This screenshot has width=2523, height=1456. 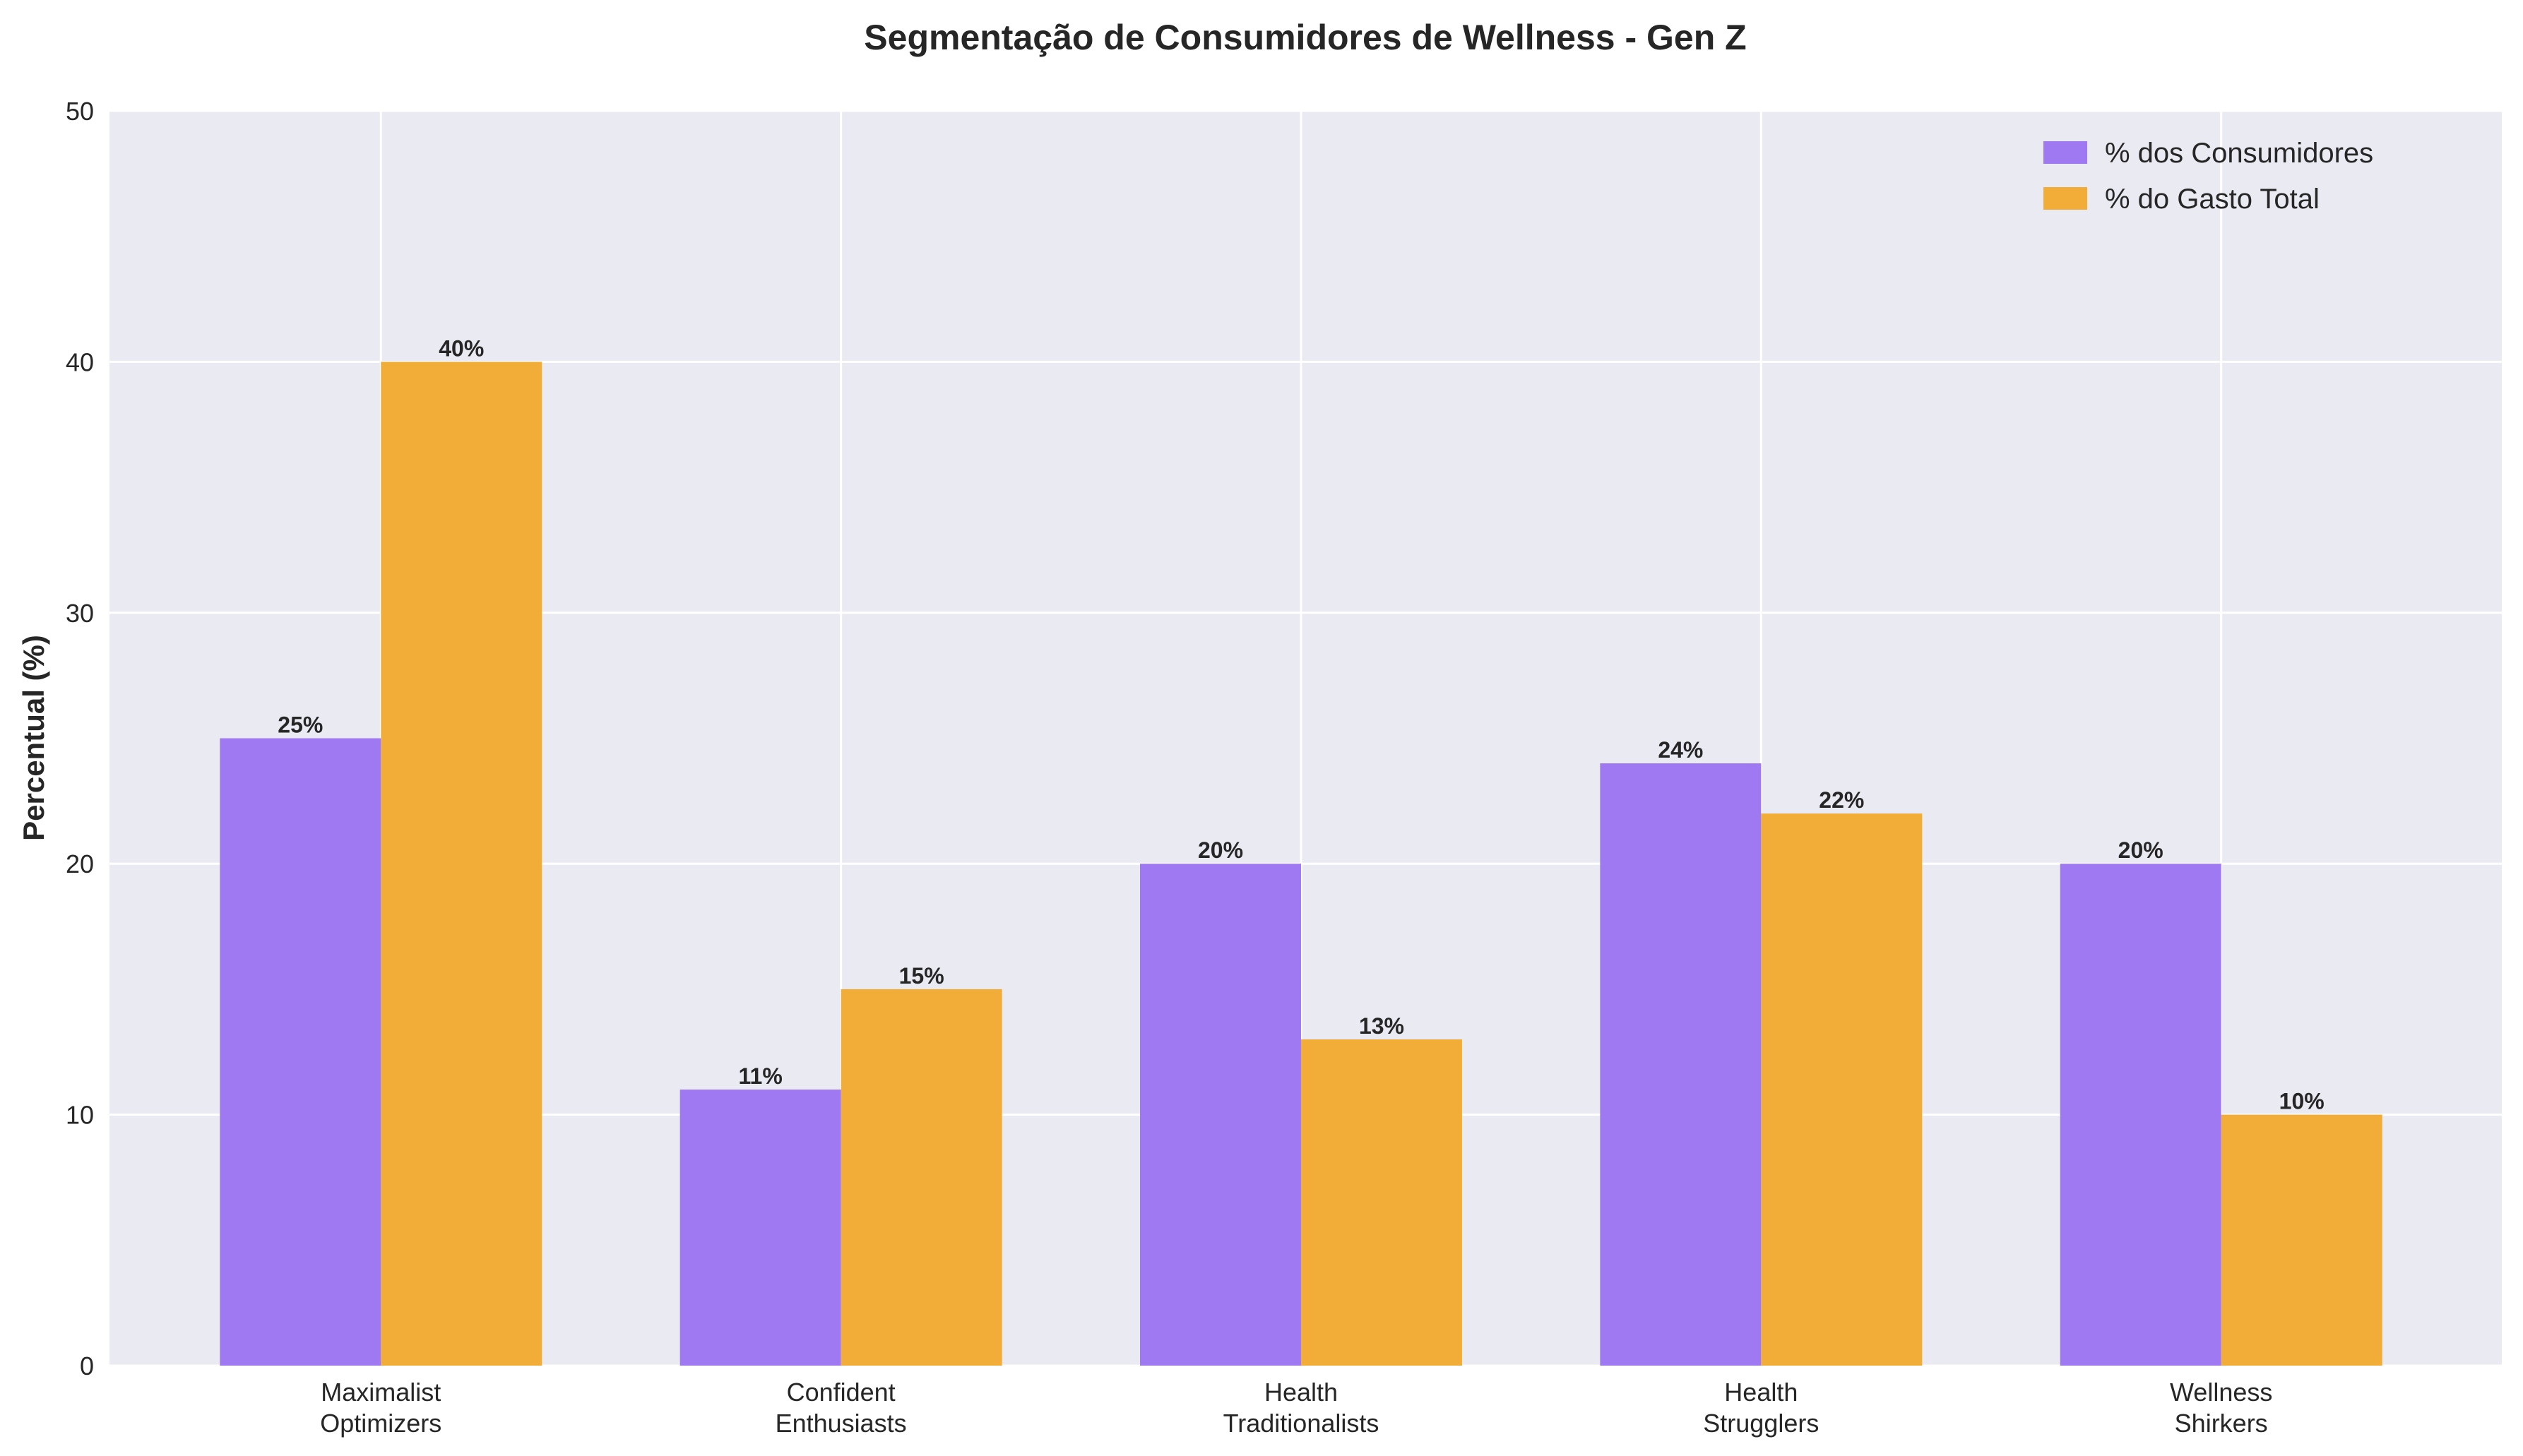 I want to click on legend: % dos Consumidores % do Gasto Total, so click(x=2208, y=176).